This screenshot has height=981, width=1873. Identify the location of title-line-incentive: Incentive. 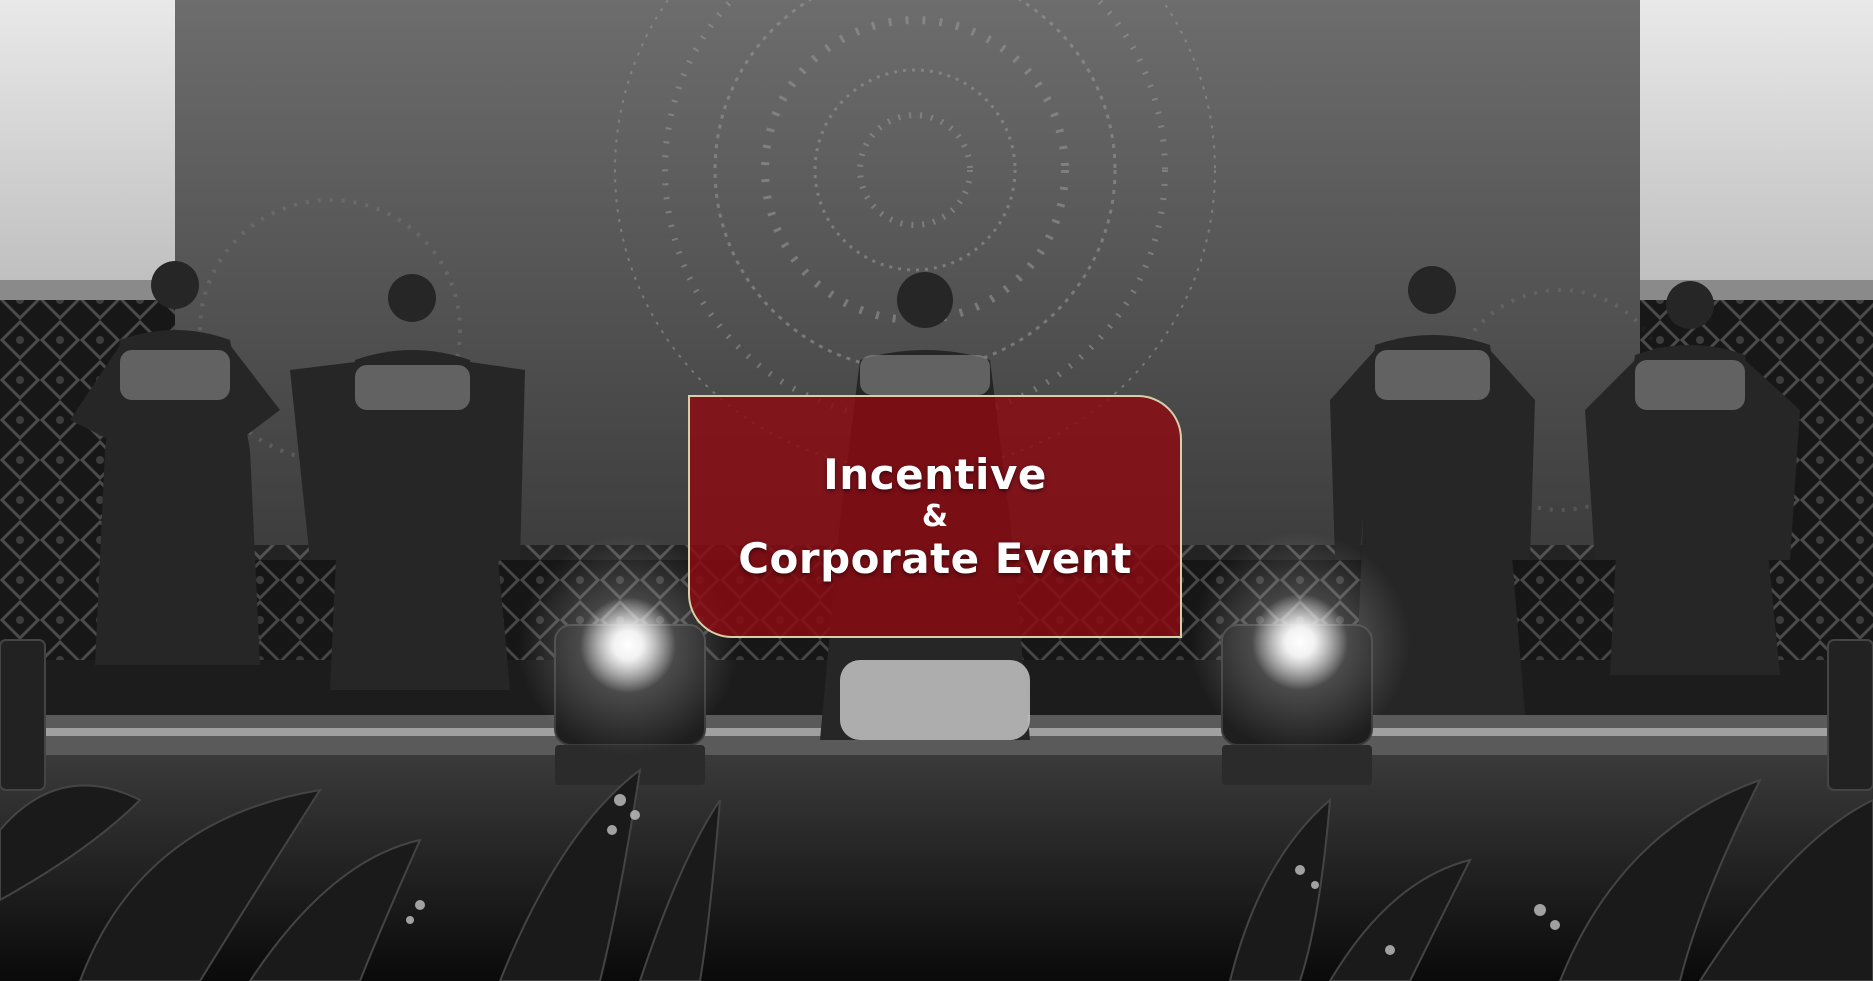
(935, 474).